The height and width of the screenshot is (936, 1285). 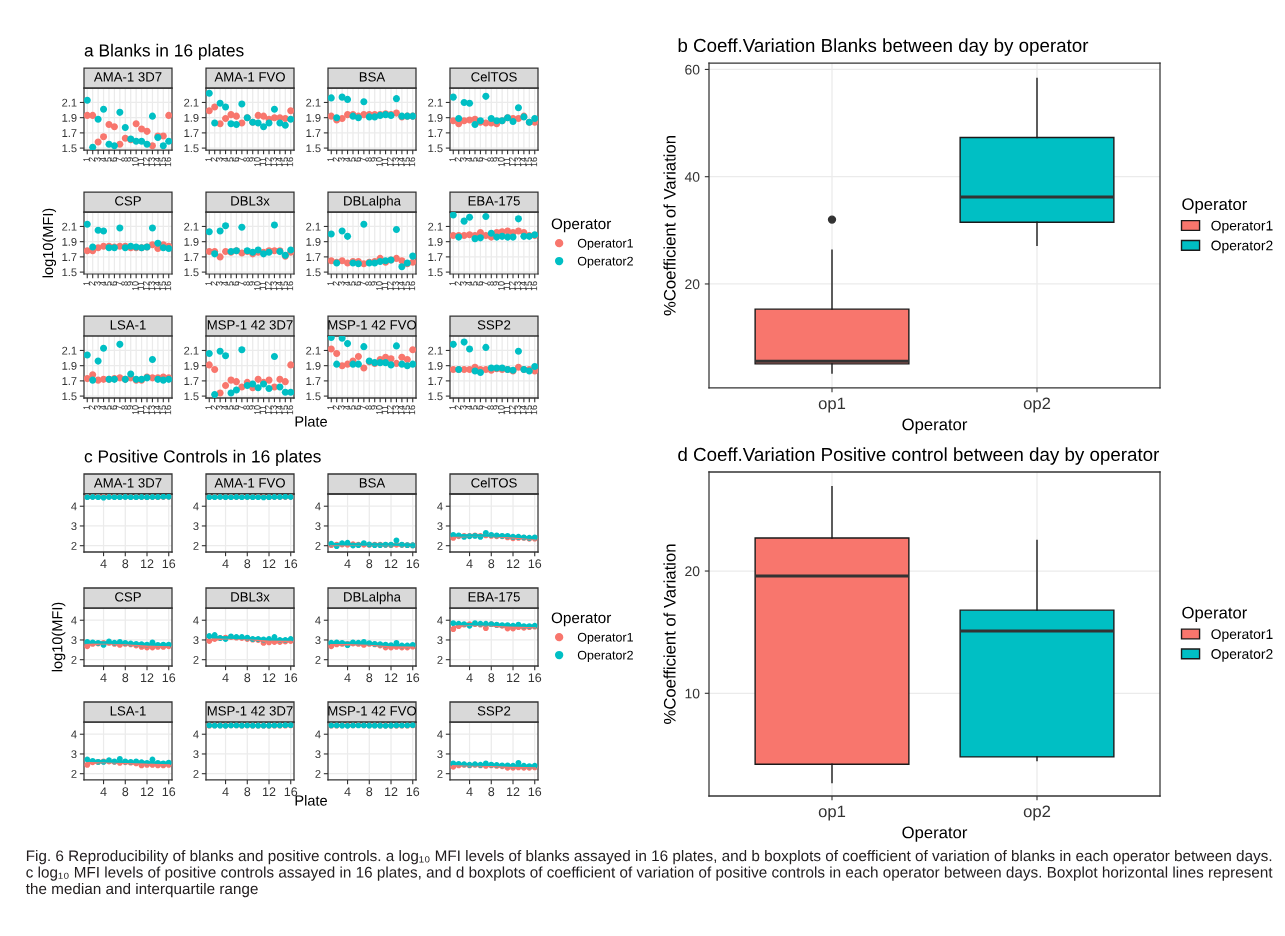 What do you see at coordinates (605, 638) in the screenshot?
I see `legend-label: Operator1` at bounding box center [605, 638].